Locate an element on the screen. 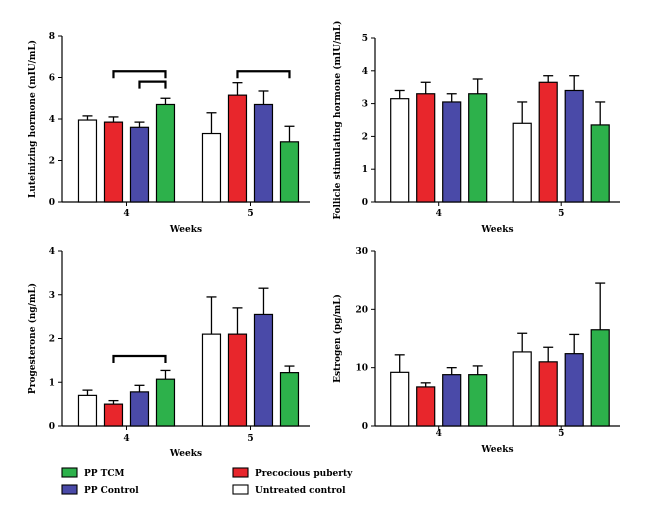  y-axis-label: Progesterone (ng/mL) is located at coordinates (32, 338).